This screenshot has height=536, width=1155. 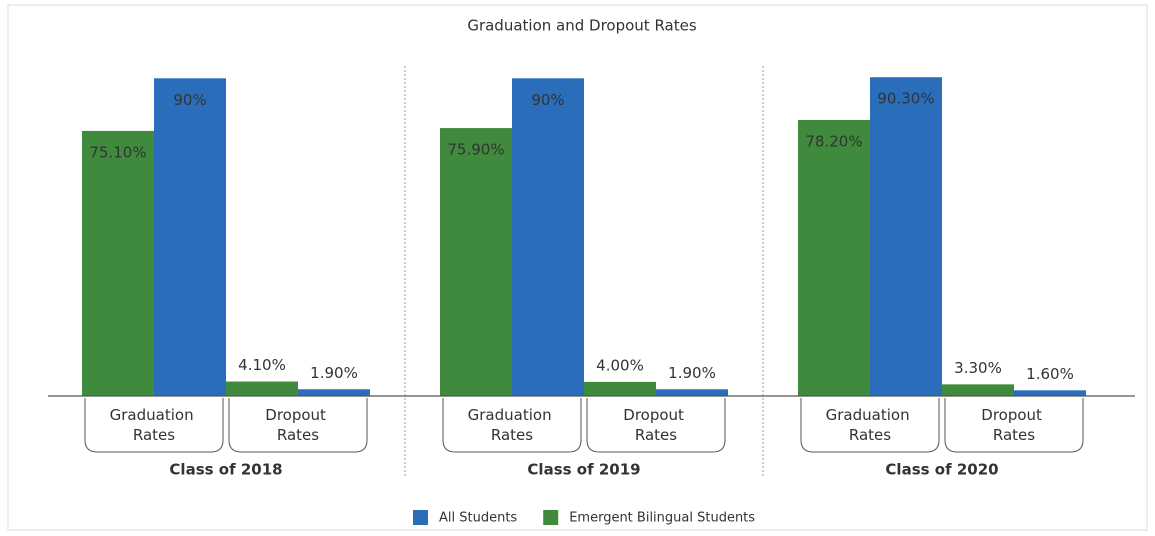 I want to click on value-label: 90.30%, so click(x=905, y=99).